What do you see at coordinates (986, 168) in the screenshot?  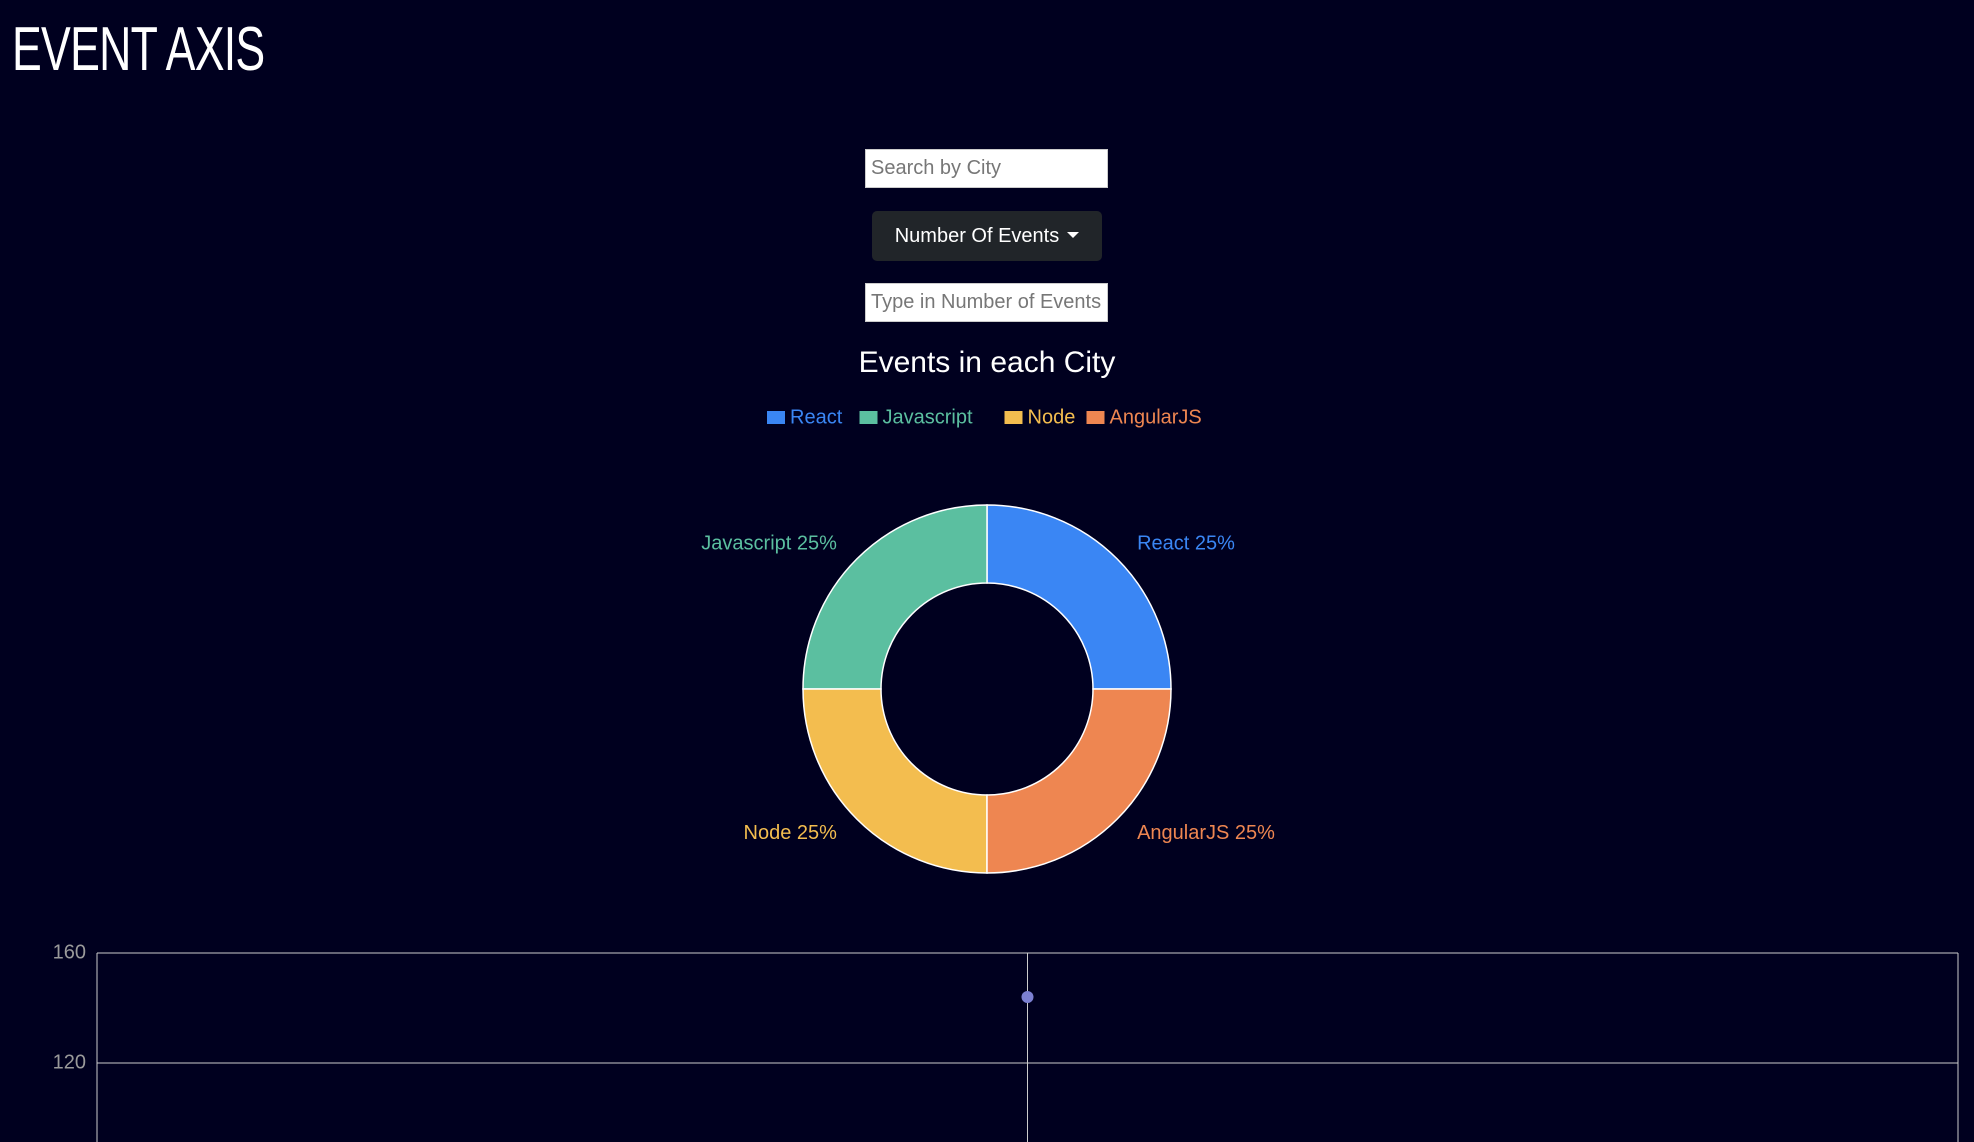 I see `city-search` at bounding box center [986, 168].